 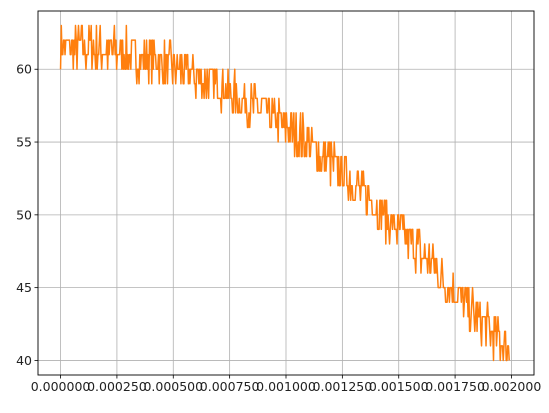 I want to click on x-tick-label: 0.002000, so click(x=512, y=386).